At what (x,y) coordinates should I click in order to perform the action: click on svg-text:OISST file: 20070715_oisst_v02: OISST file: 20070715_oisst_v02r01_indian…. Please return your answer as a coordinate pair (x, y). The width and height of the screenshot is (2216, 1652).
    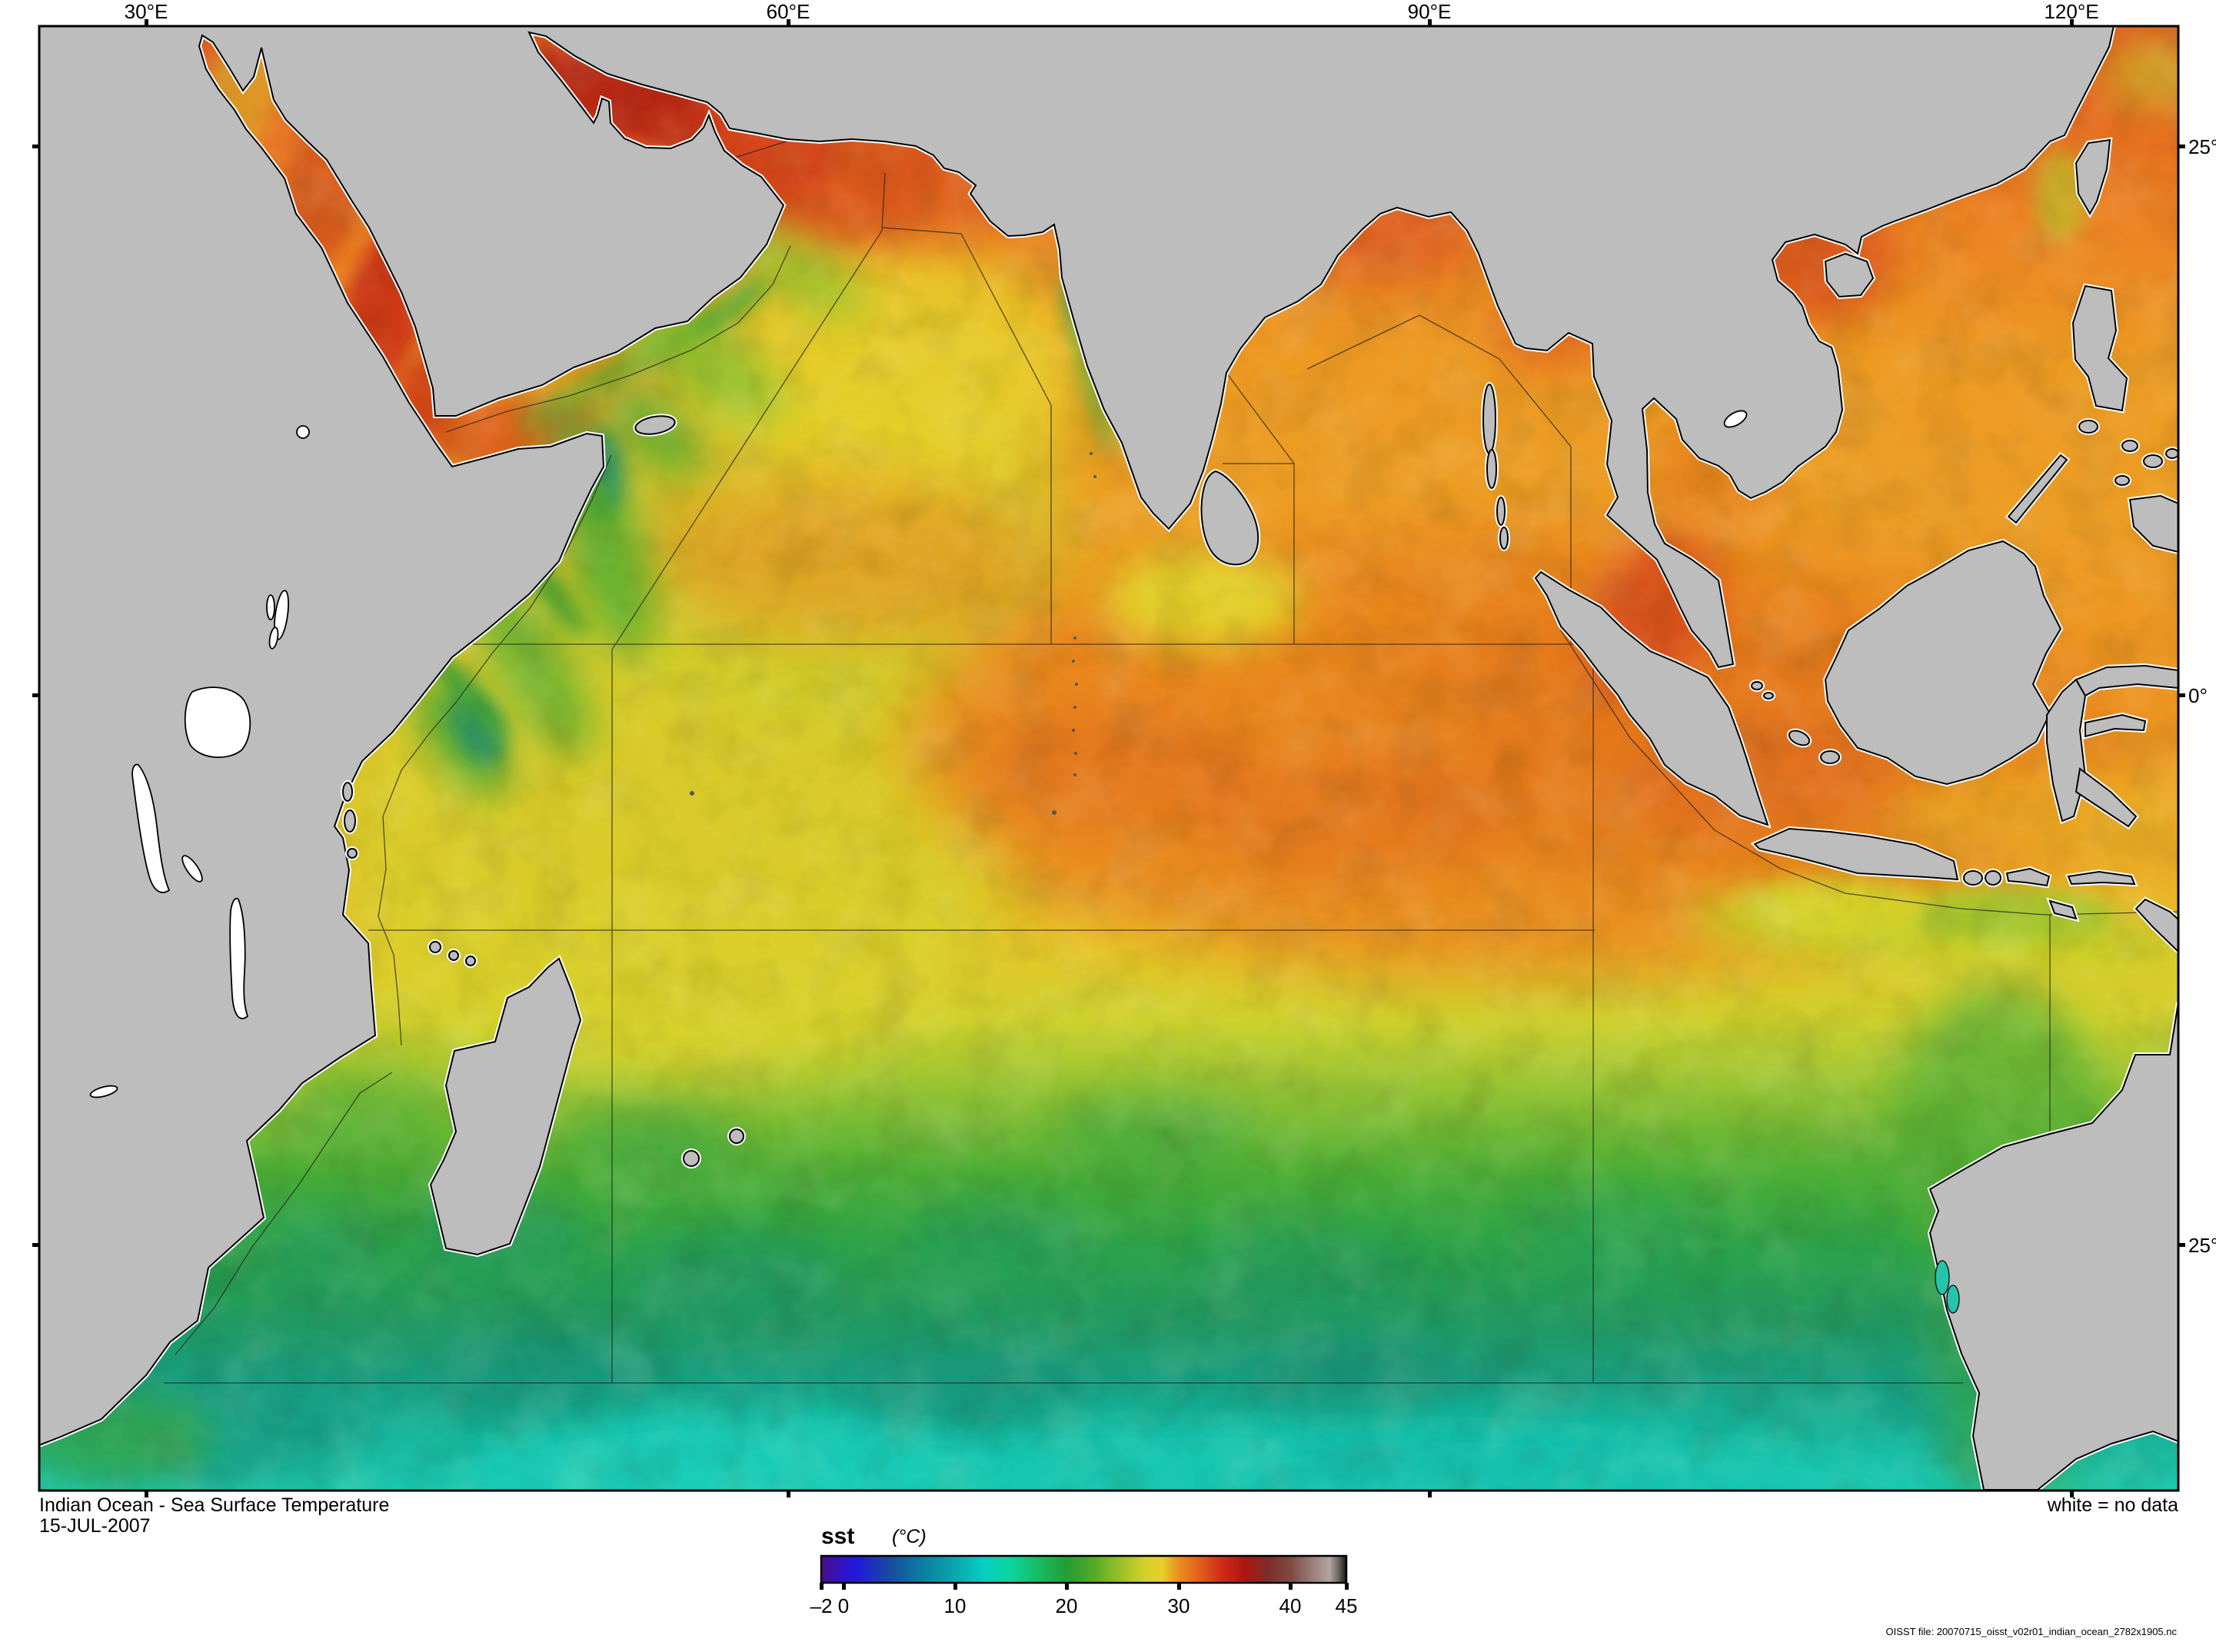
    Looking at the image, I should click on (2032, 1632).